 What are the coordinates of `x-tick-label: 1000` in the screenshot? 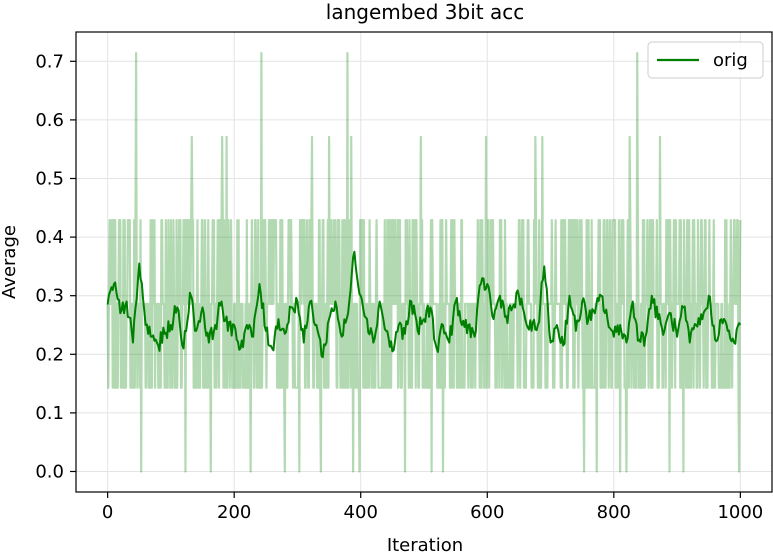 It's located at (740, 512).